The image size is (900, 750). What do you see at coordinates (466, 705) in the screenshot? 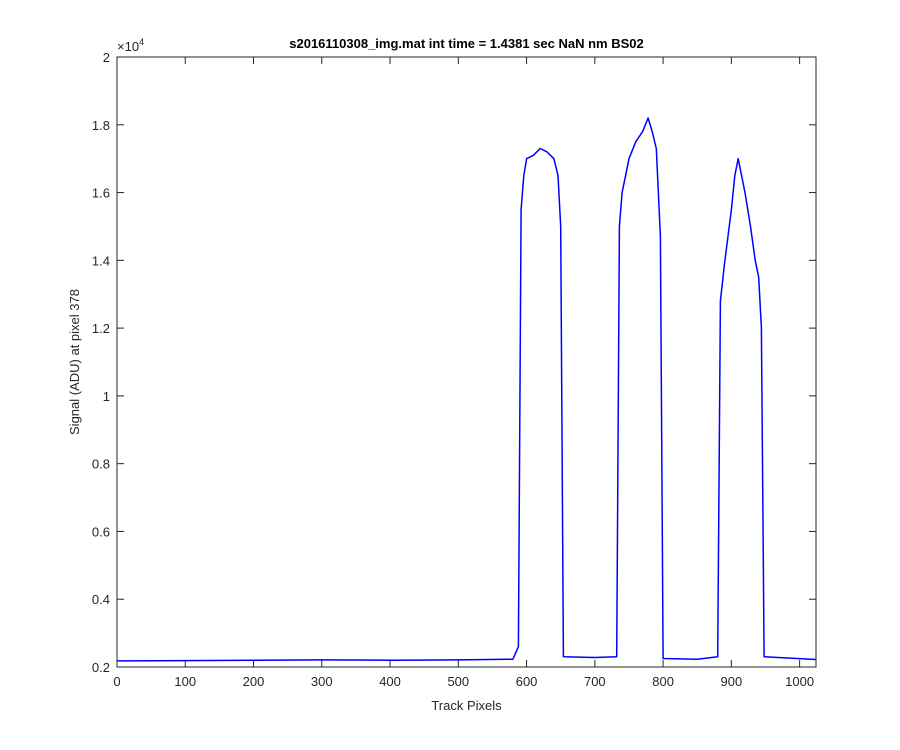
I see `x-axis-label: Track Pixels` at bounding box center [466, 705].